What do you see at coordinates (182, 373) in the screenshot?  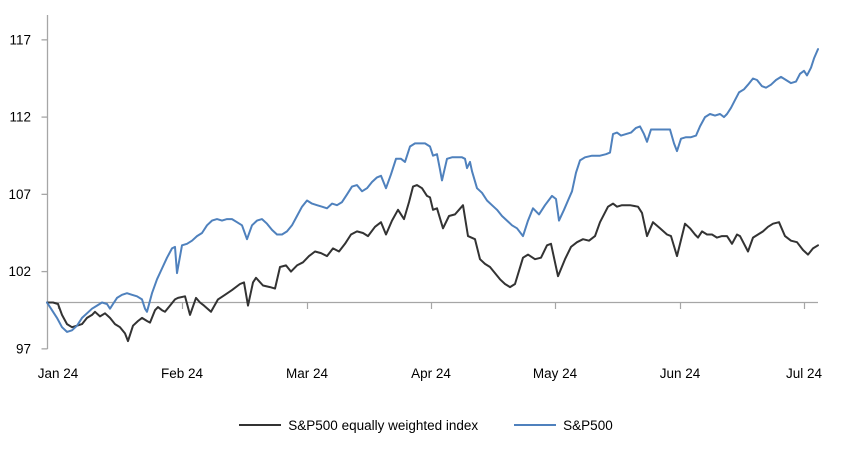 I see `x-tick-label: Feb 24` at bounding box center [182, 373].